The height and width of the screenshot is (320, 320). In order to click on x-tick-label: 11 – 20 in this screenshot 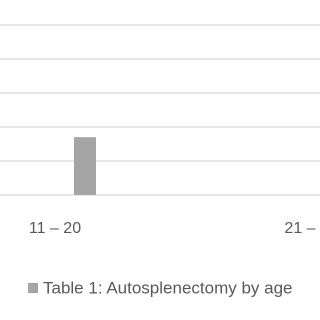, I will do `click(55, 228)`.